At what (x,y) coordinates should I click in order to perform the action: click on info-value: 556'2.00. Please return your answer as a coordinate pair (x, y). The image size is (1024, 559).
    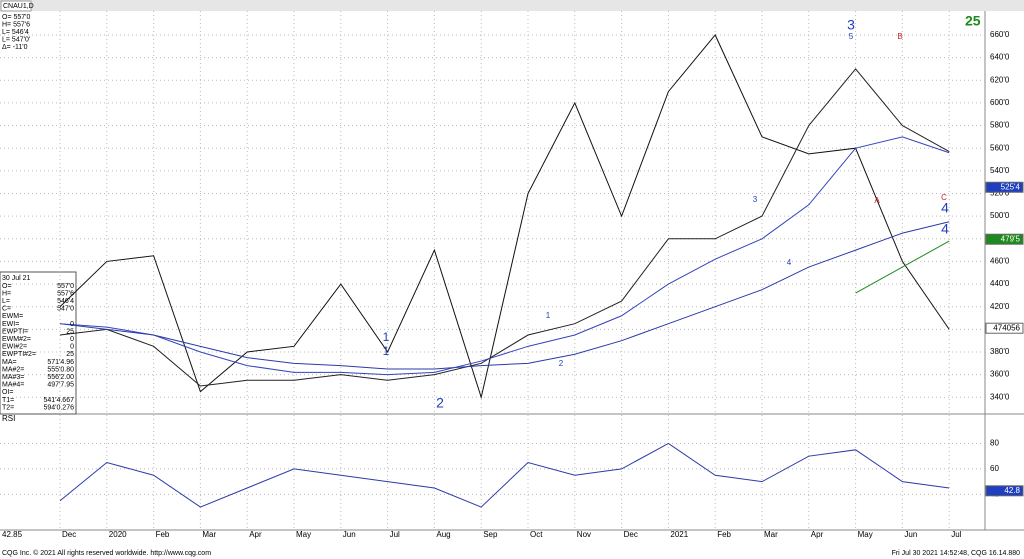
    Looking at the image, I should click on (60, 377).